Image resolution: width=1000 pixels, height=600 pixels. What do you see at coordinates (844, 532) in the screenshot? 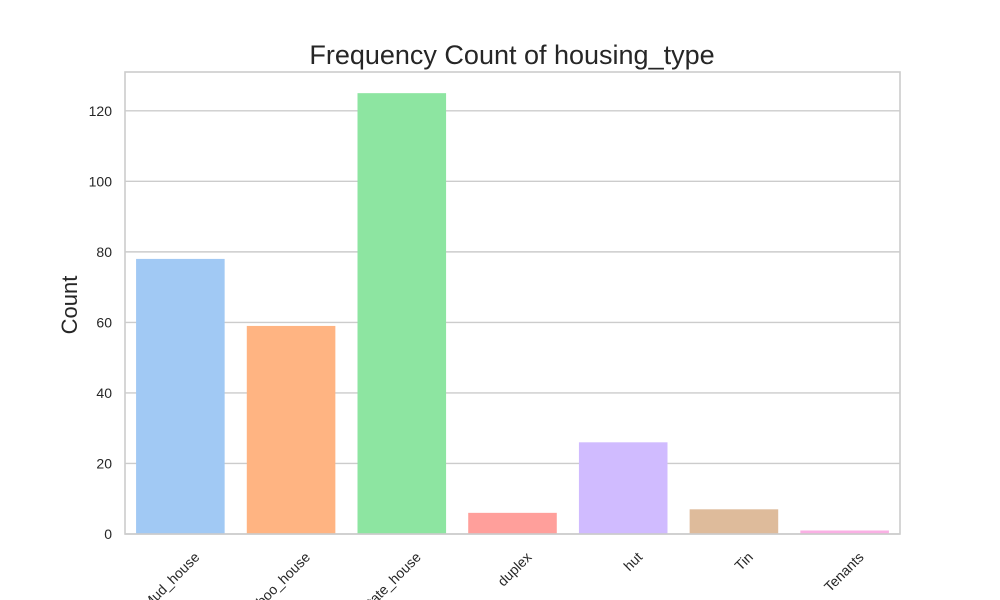
I see `bar-tenants` at bounding box center [844, 532].